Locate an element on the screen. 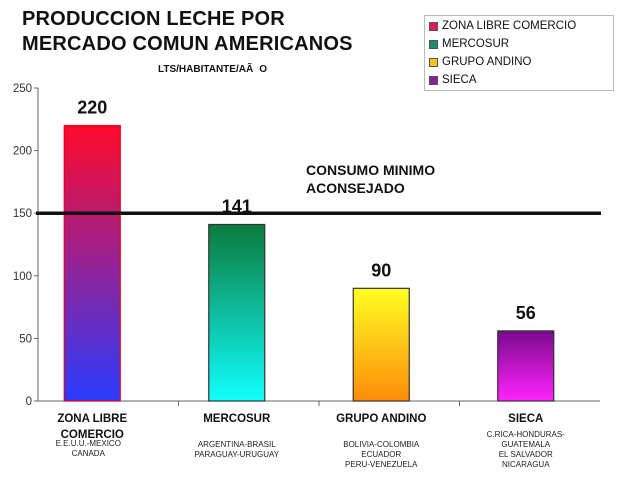 The width and height of the screenshot is (620, 481). category-countries-line: CANADA is located at coordinates (88, 453).